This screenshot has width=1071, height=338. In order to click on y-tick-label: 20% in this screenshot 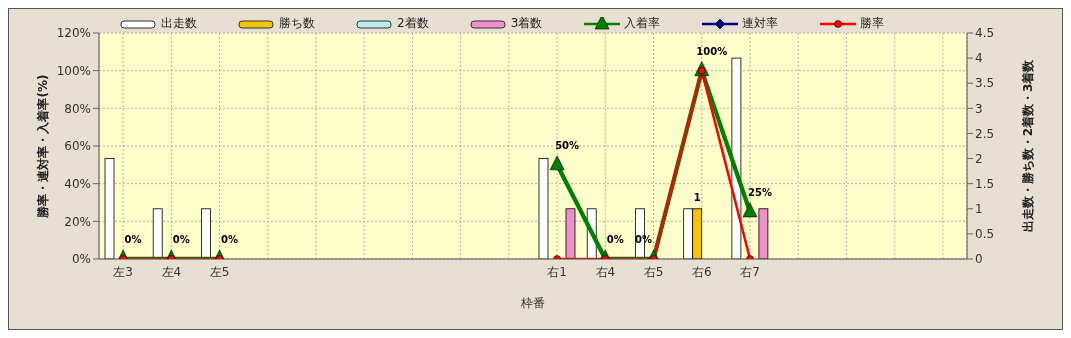, I will do `click(77, 221)`.